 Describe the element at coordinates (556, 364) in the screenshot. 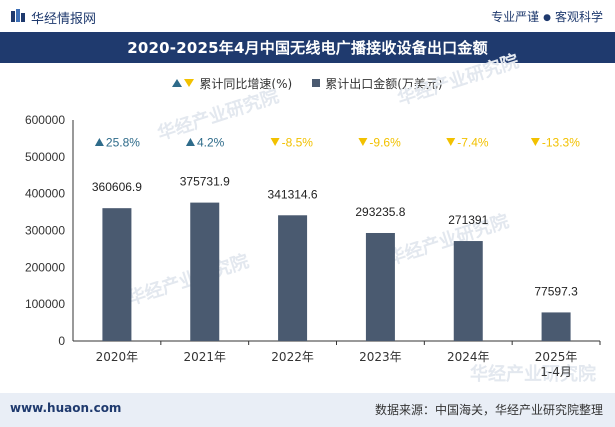

I see `x-tick-label: 2025年 1-4月` at that location.